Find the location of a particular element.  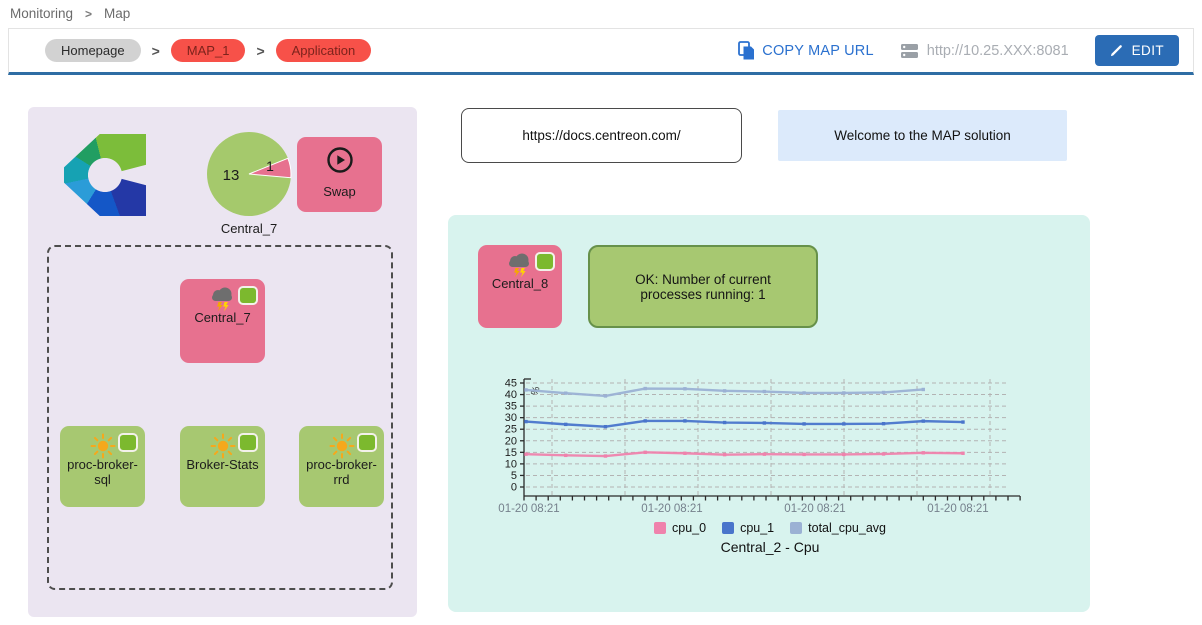

svg-text: 35 is located at coordinates (511, 407).